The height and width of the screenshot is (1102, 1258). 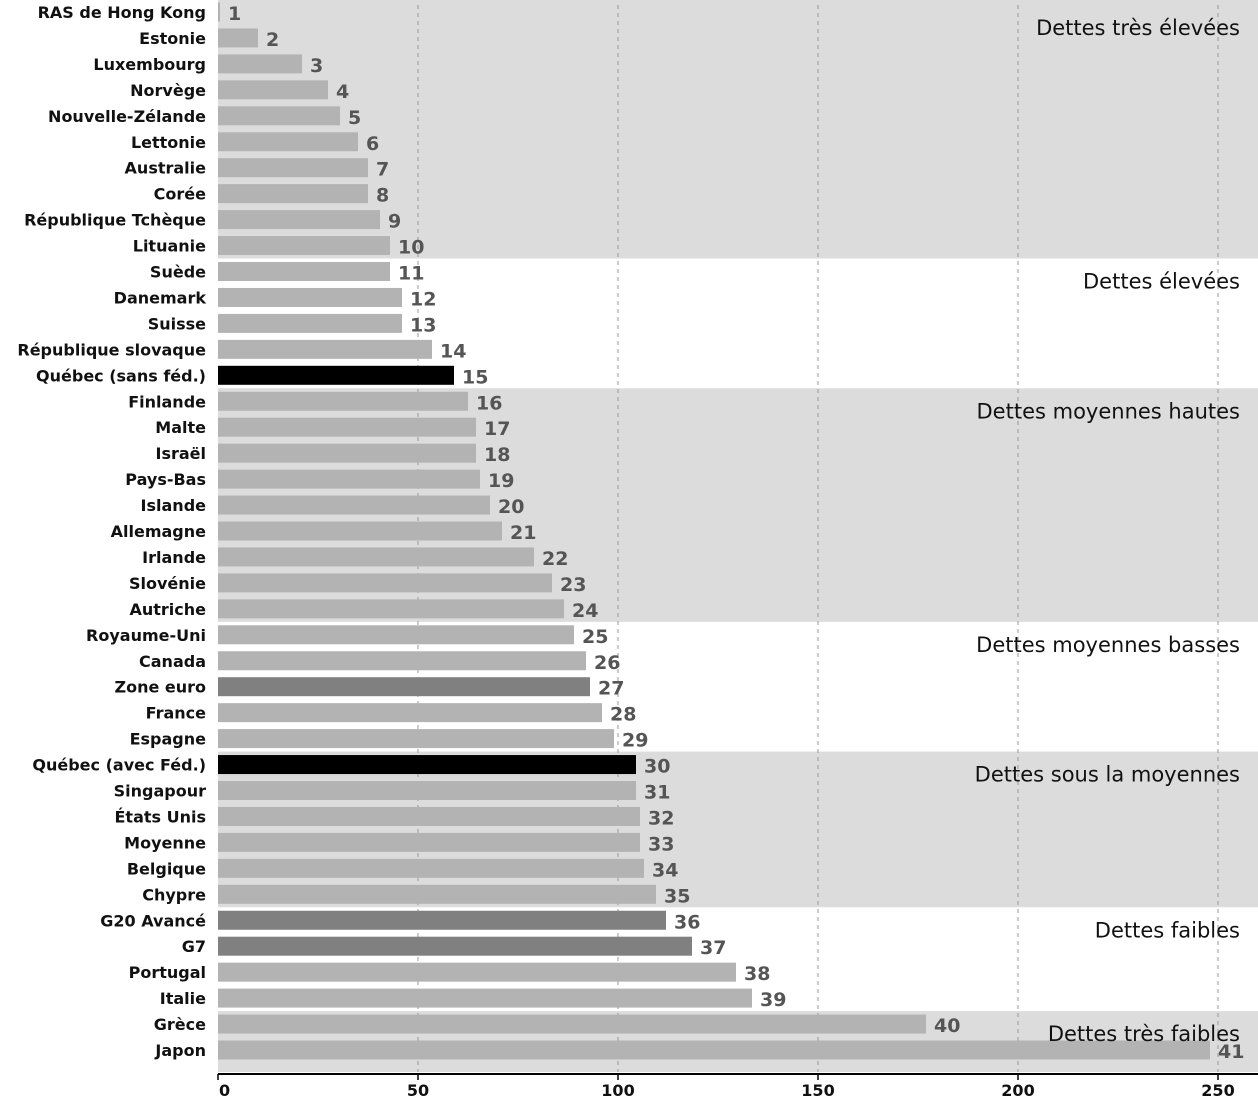 I want to click on rank-label-23: 23, so click(x=573, y=585).